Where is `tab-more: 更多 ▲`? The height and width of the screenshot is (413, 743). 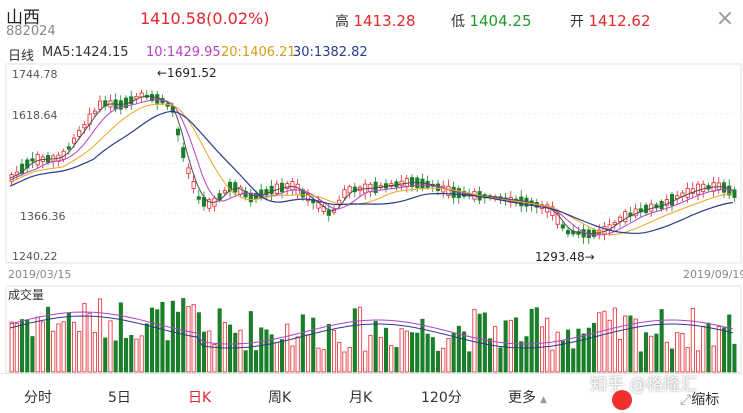
tab-more: 更多 ▲ is located at coordinates (527, 397).